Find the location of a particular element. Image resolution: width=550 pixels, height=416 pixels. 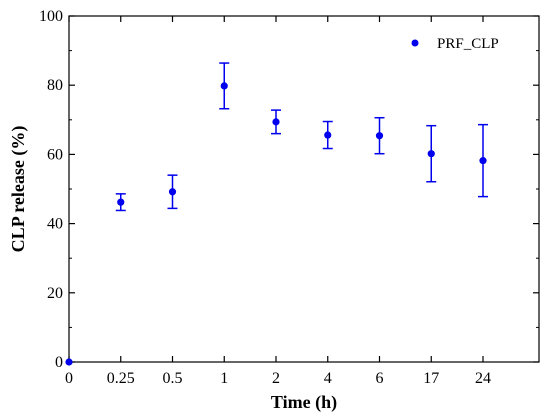

y-axis-title: CLP release (%) is located at coordinates (18, 189).